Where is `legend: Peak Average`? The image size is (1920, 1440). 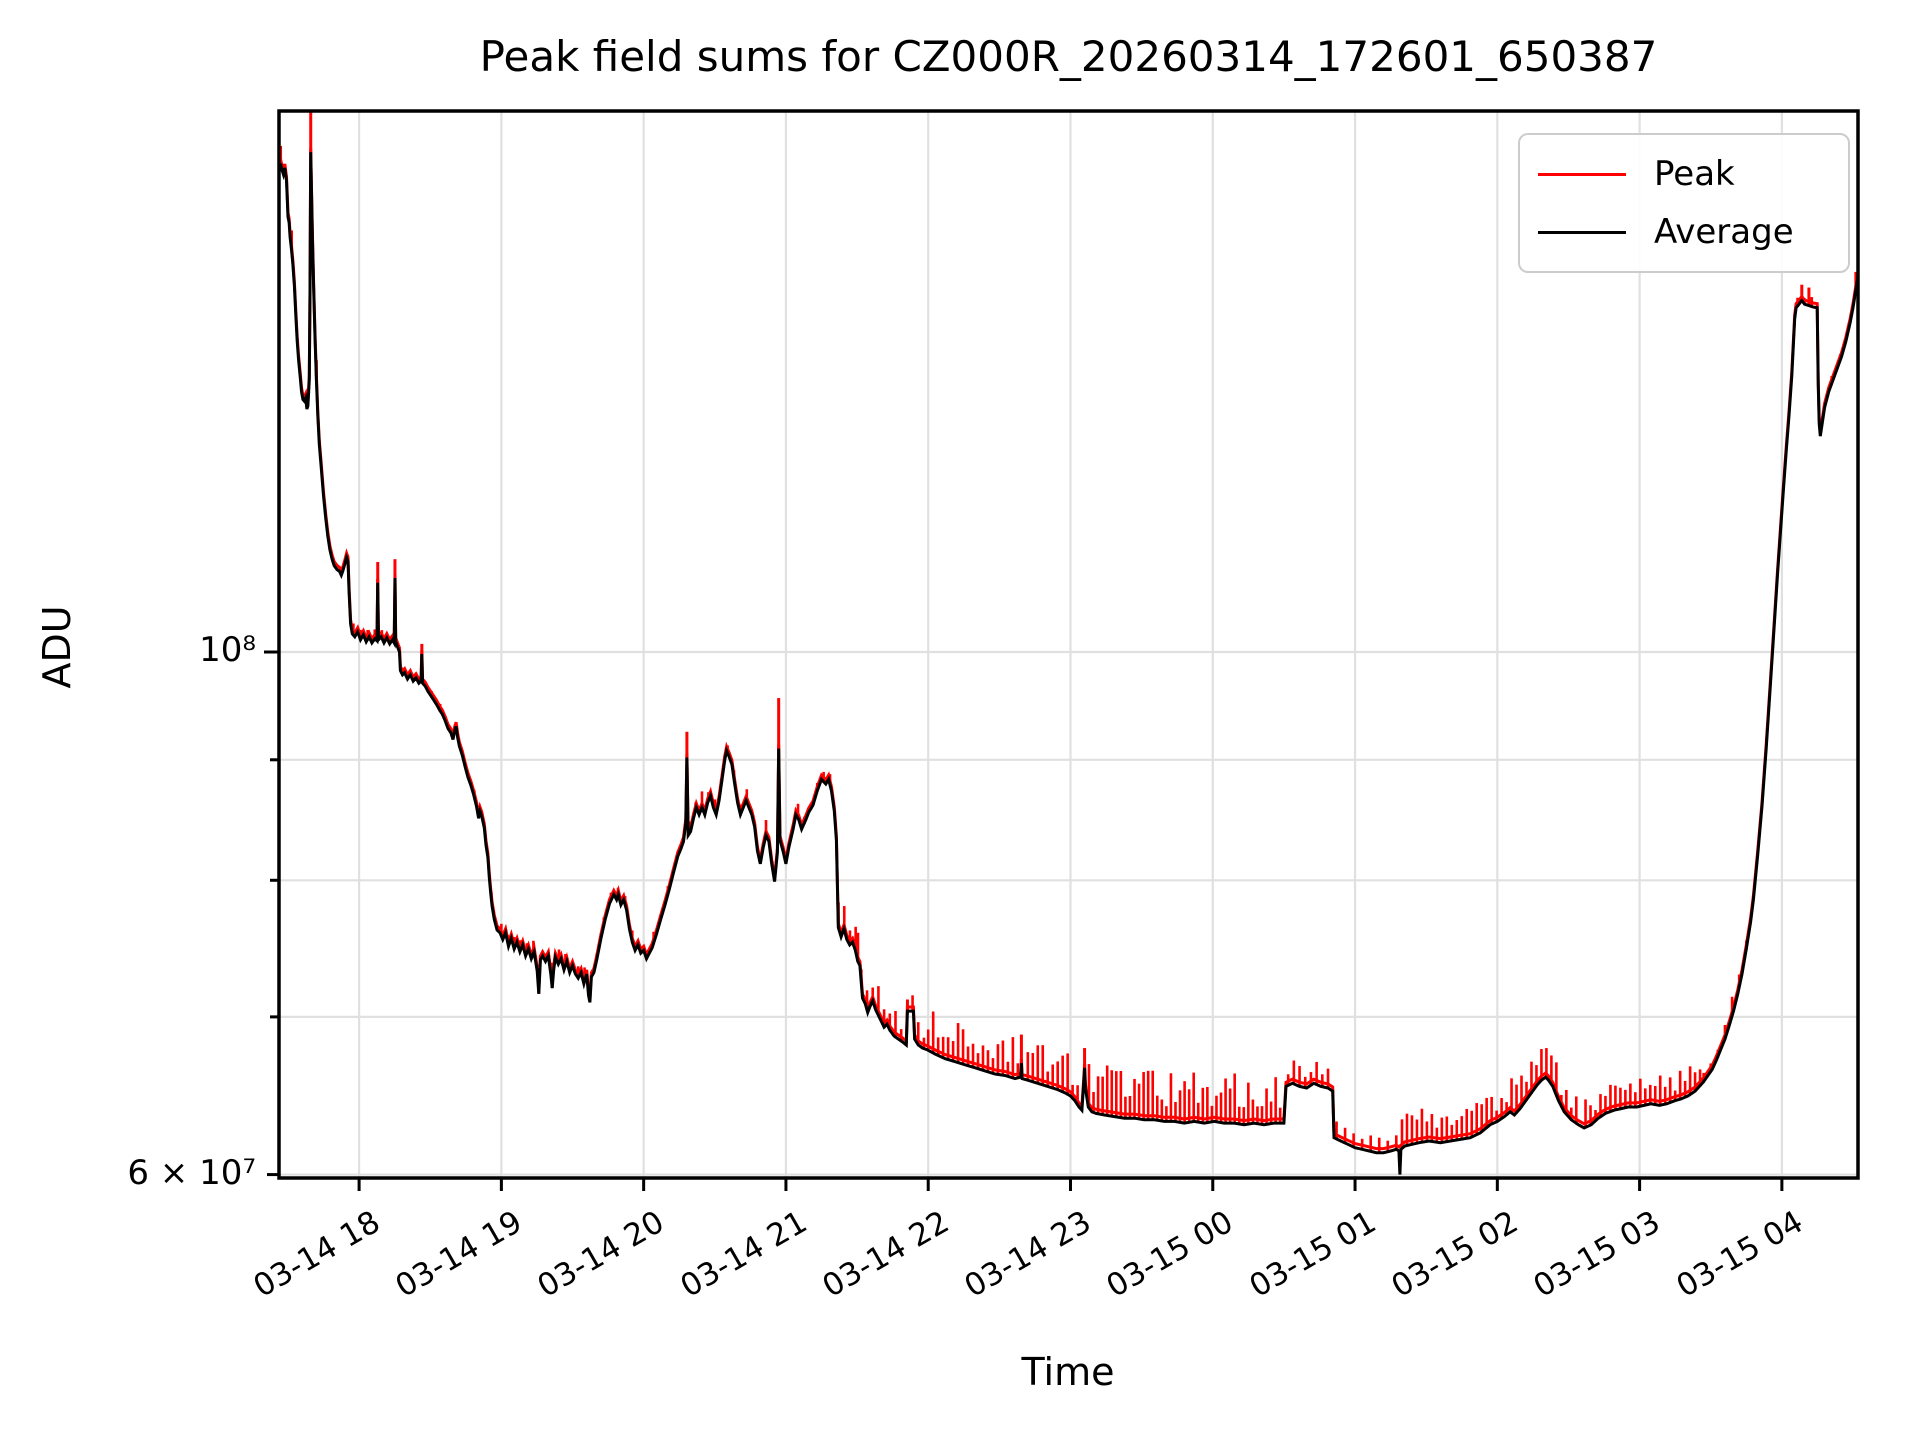
legend: Peak Average is located at coordinates (1684, 203).